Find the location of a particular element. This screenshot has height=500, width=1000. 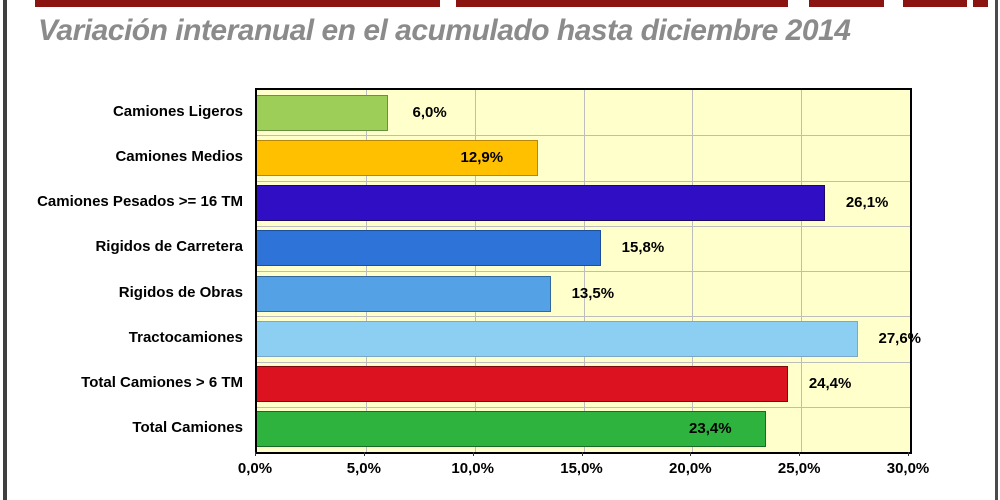

category-label: Total Camiones > 6 TM is located at coordinates (162, 383).